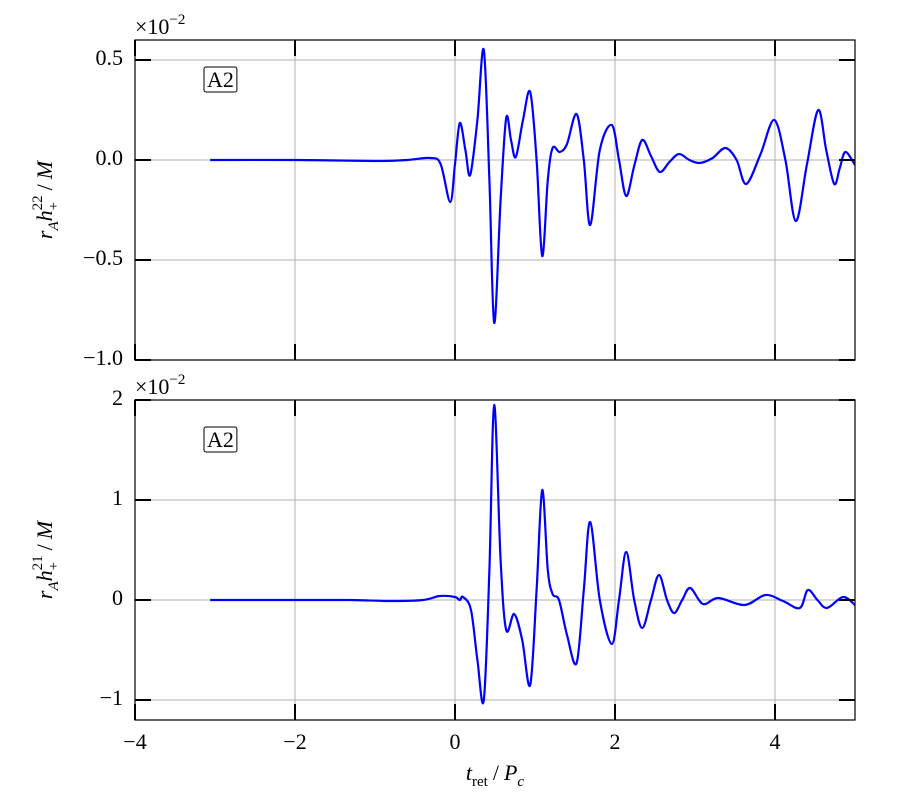 The width and height of the screenshot is (900, 800). What do you see at coordinates (110, 157) in the screenshot?
I see `y-tick-label: 0.0` at bounding box center [110, 157].